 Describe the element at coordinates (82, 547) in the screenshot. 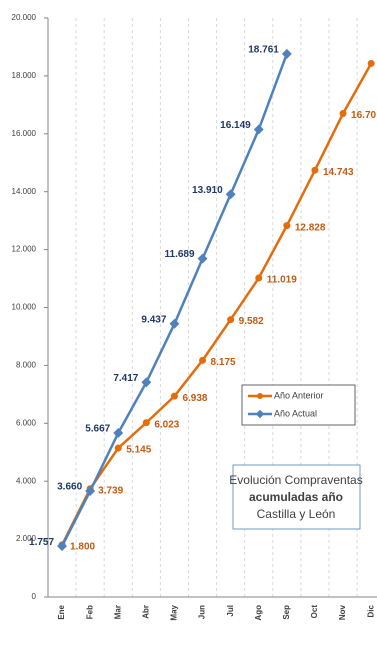

I see `data-label: 1.800` at that location.